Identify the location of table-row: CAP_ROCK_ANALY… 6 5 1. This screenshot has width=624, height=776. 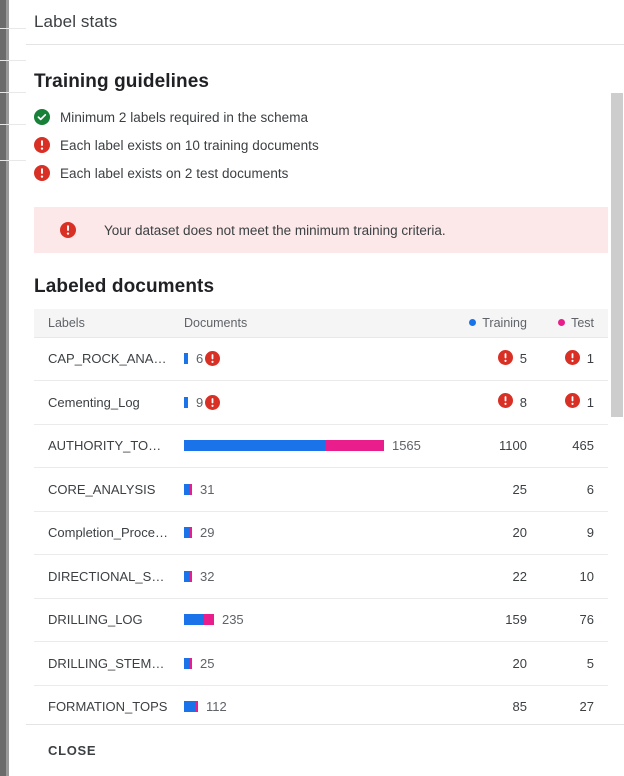
(321, 359).